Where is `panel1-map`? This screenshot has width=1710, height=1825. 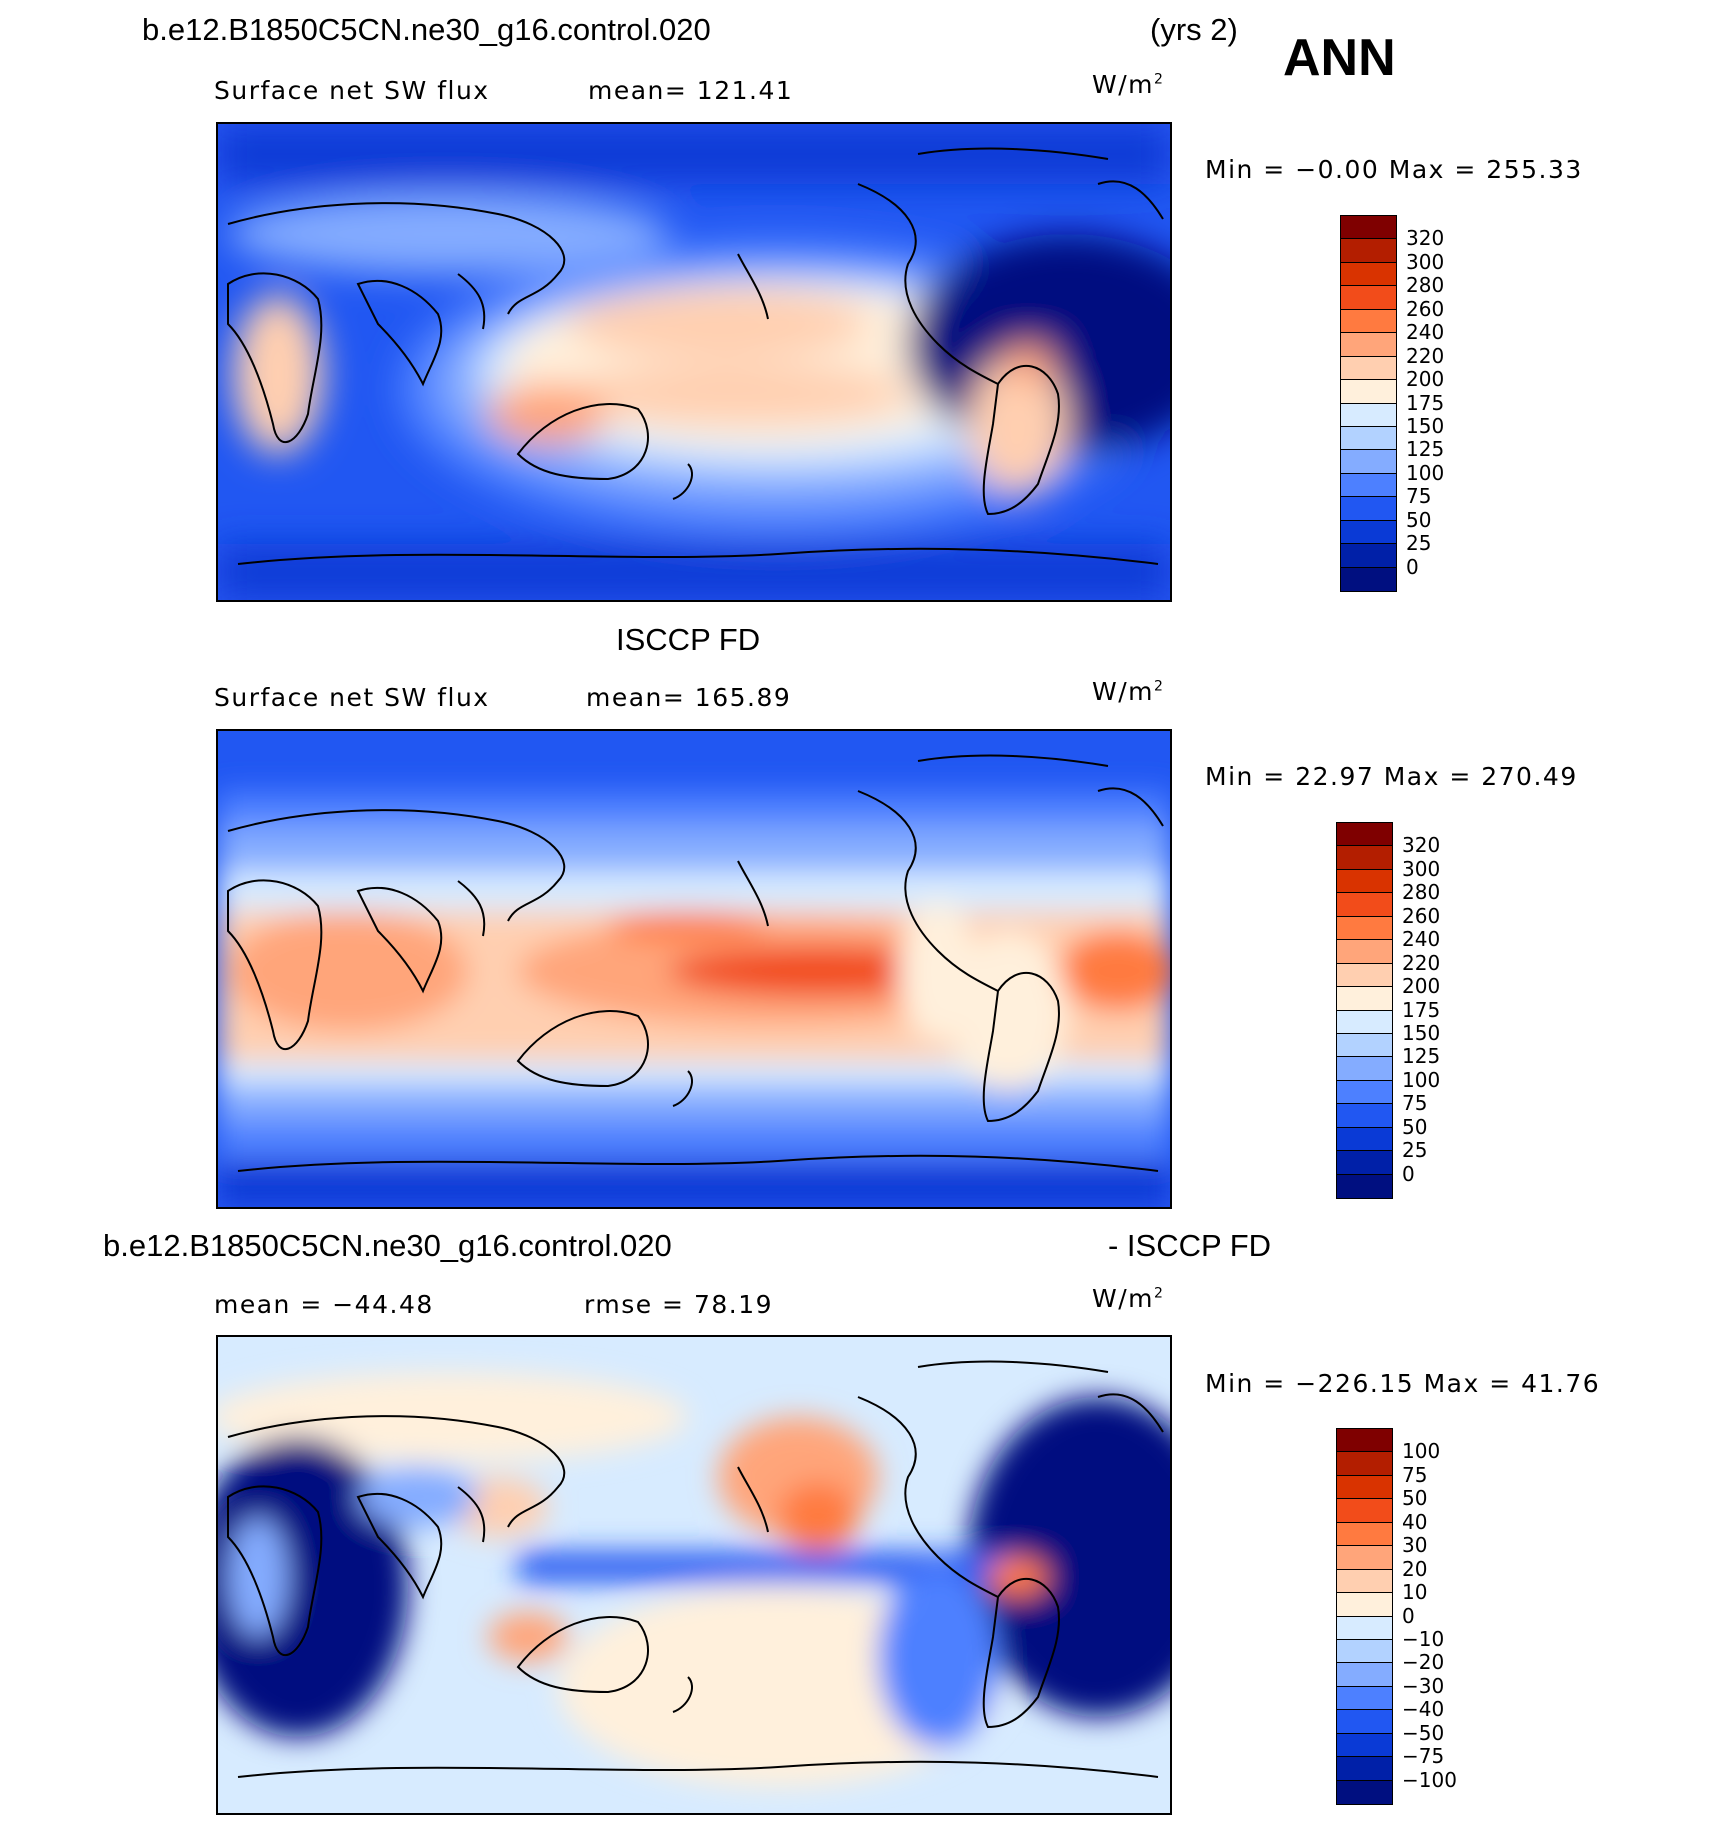
panel1-map is located at coordinates (694, 362).